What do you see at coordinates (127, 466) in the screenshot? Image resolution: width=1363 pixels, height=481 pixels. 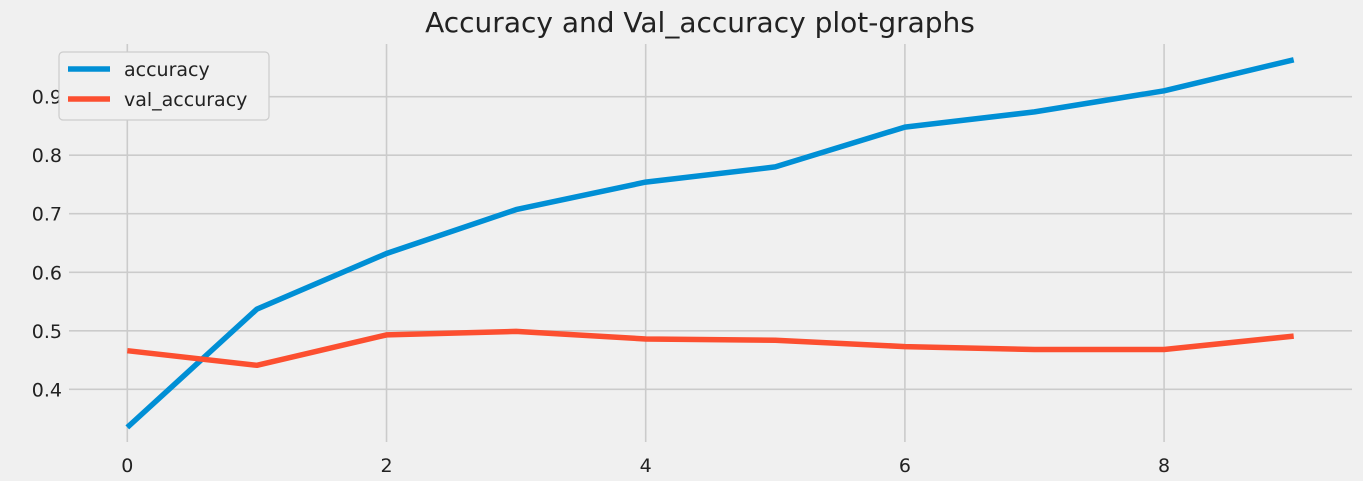 I see `x-tick-label: 0` at bounding box center [127, 466].